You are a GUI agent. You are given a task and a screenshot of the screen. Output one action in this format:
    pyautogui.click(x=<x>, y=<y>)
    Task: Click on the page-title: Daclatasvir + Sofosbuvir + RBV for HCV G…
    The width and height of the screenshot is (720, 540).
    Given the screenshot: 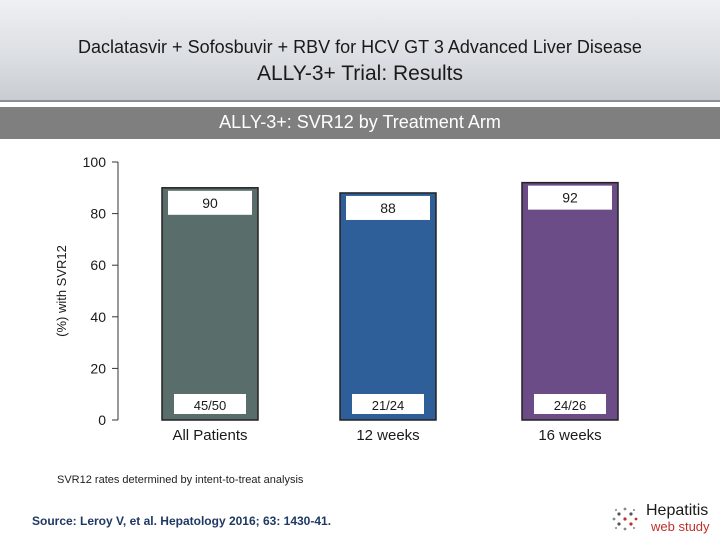 What is the action you would take?
    pyautogui.click(x=360, y=47)
    